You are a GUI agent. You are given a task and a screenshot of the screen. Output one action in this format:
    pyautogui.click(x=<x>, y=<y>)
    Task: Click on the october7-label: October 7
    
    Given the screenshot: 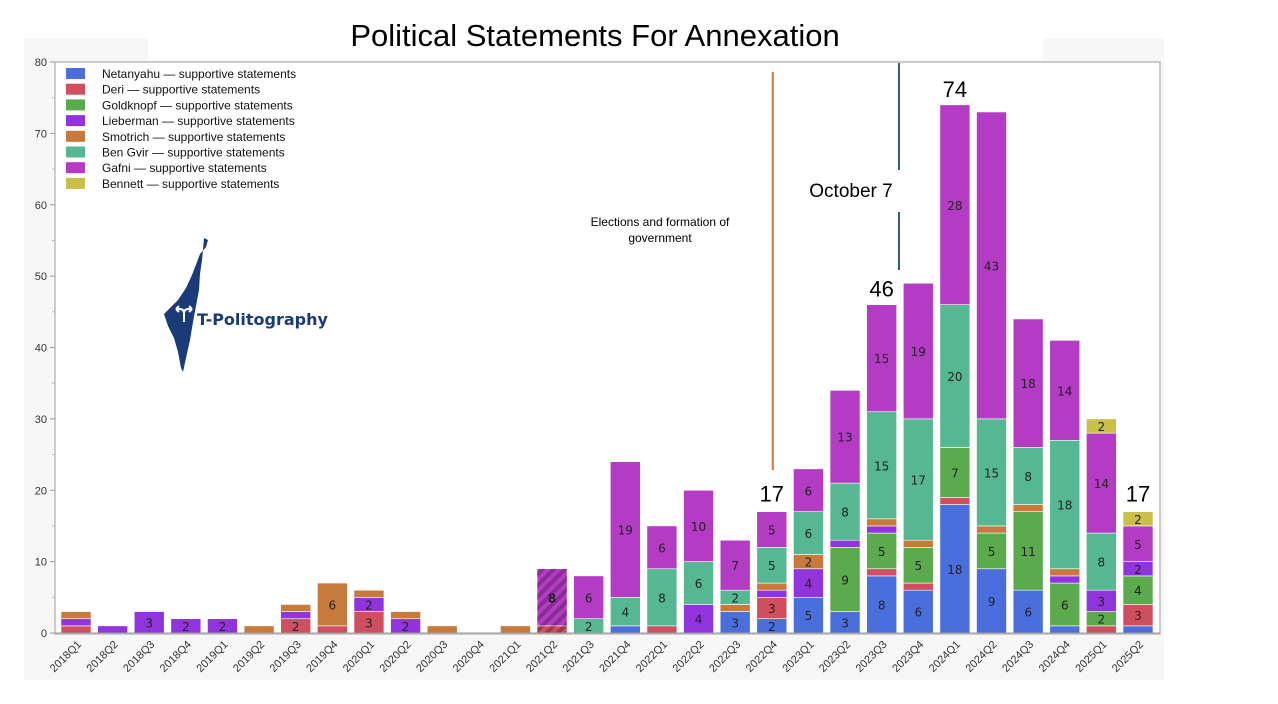 What is the action you would take?
    pyautogui.click(x=850, y=191)
    